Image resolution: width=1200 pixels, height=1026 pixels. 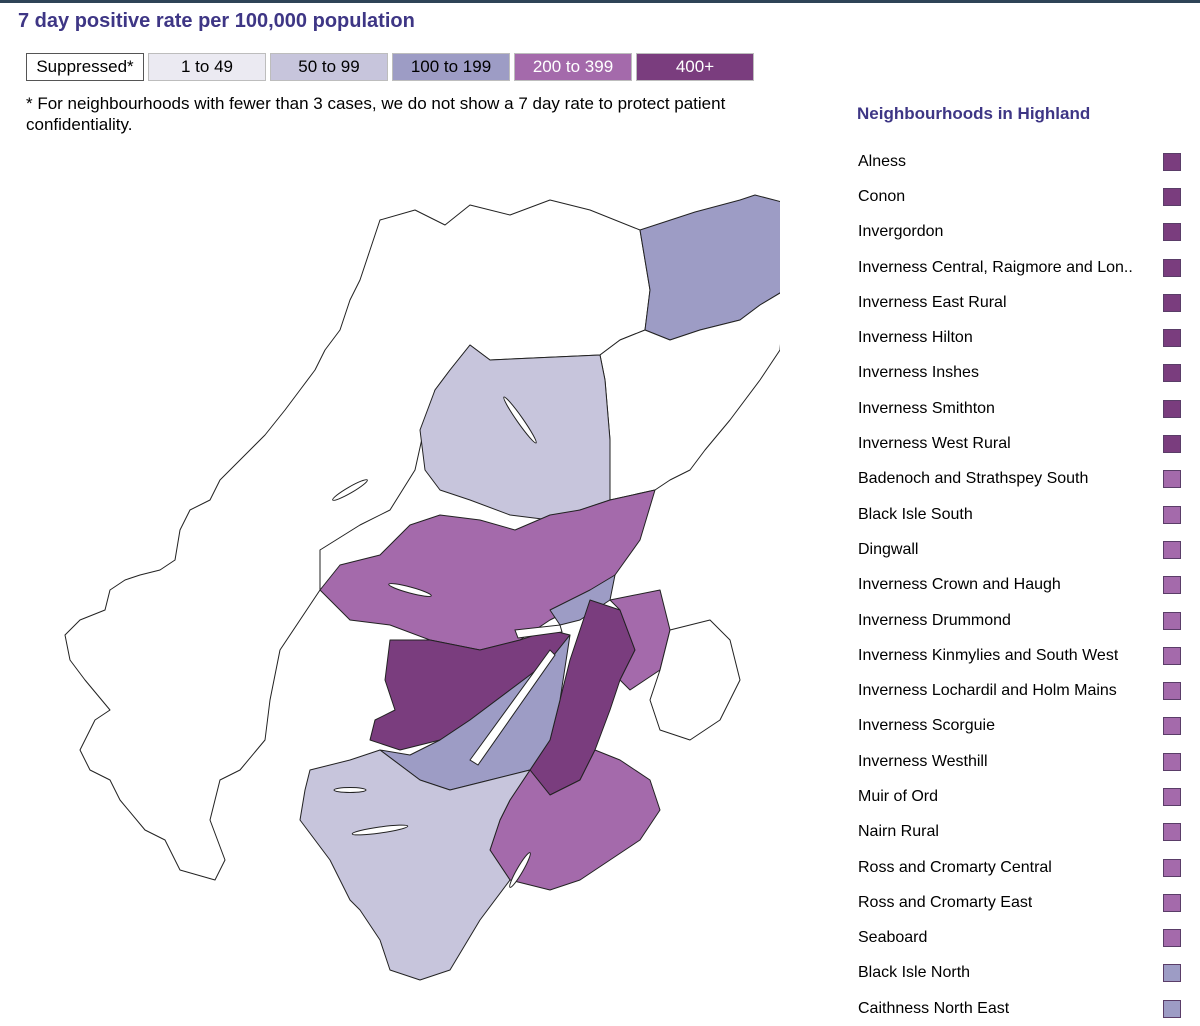 I want to click on neighbourhood-row: Inverness West Rural, so click(x=1023, y=443).